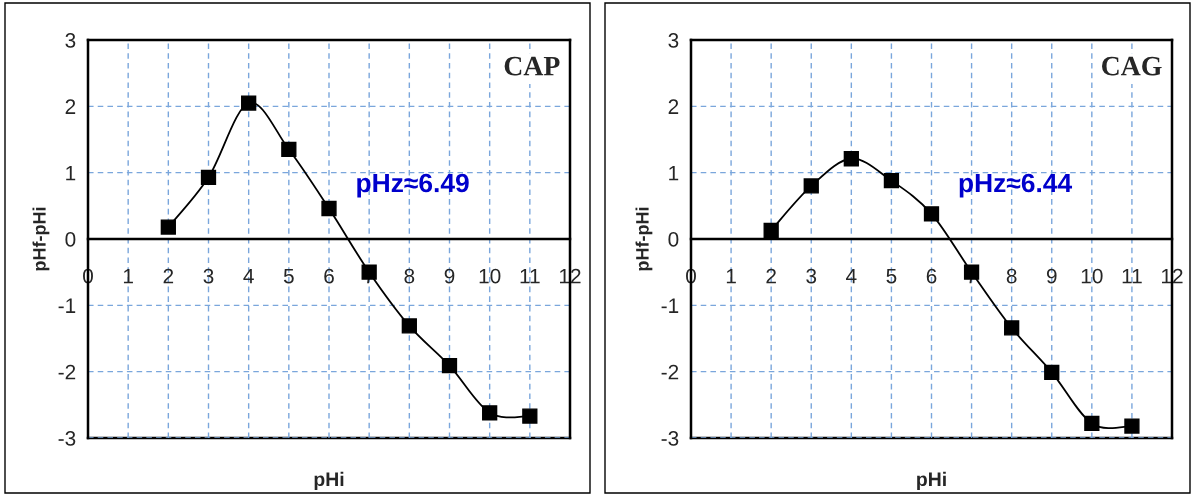 The width and height of the screenshot is (1194, 495). I want to click on chart-title: CAP, so click(532, 66).